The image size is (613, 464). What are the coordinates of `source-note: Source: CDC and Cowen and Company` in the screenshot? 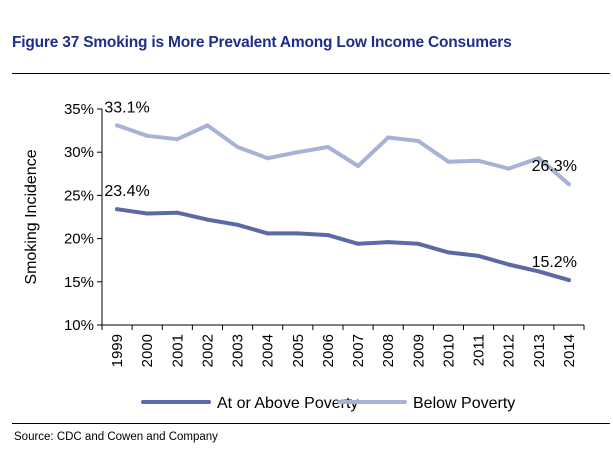 It's located at (116, 437).